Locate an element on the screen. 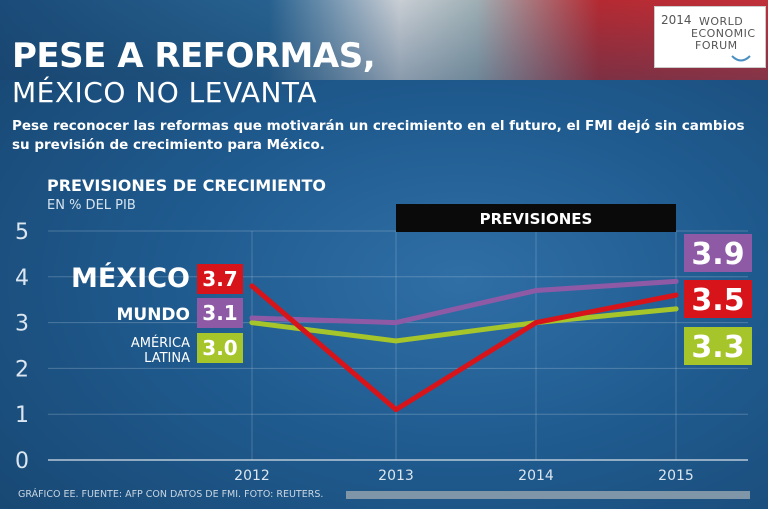 The width and height of the screenshot is (768, 509). mundo-line-point-2012 is located at coordinates (252, 318).